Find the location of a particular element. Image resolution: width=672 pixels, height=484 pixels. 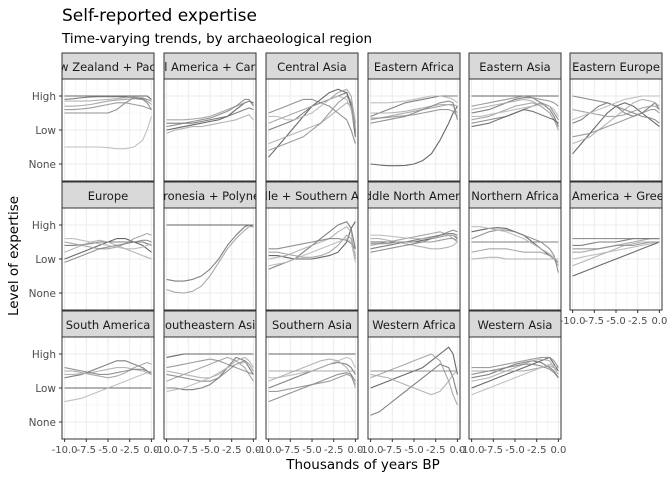

facet-panel: Western Asia -10.0 -7.5 -5.0 -2.5 0.0 is located at coordinates (512, 383).